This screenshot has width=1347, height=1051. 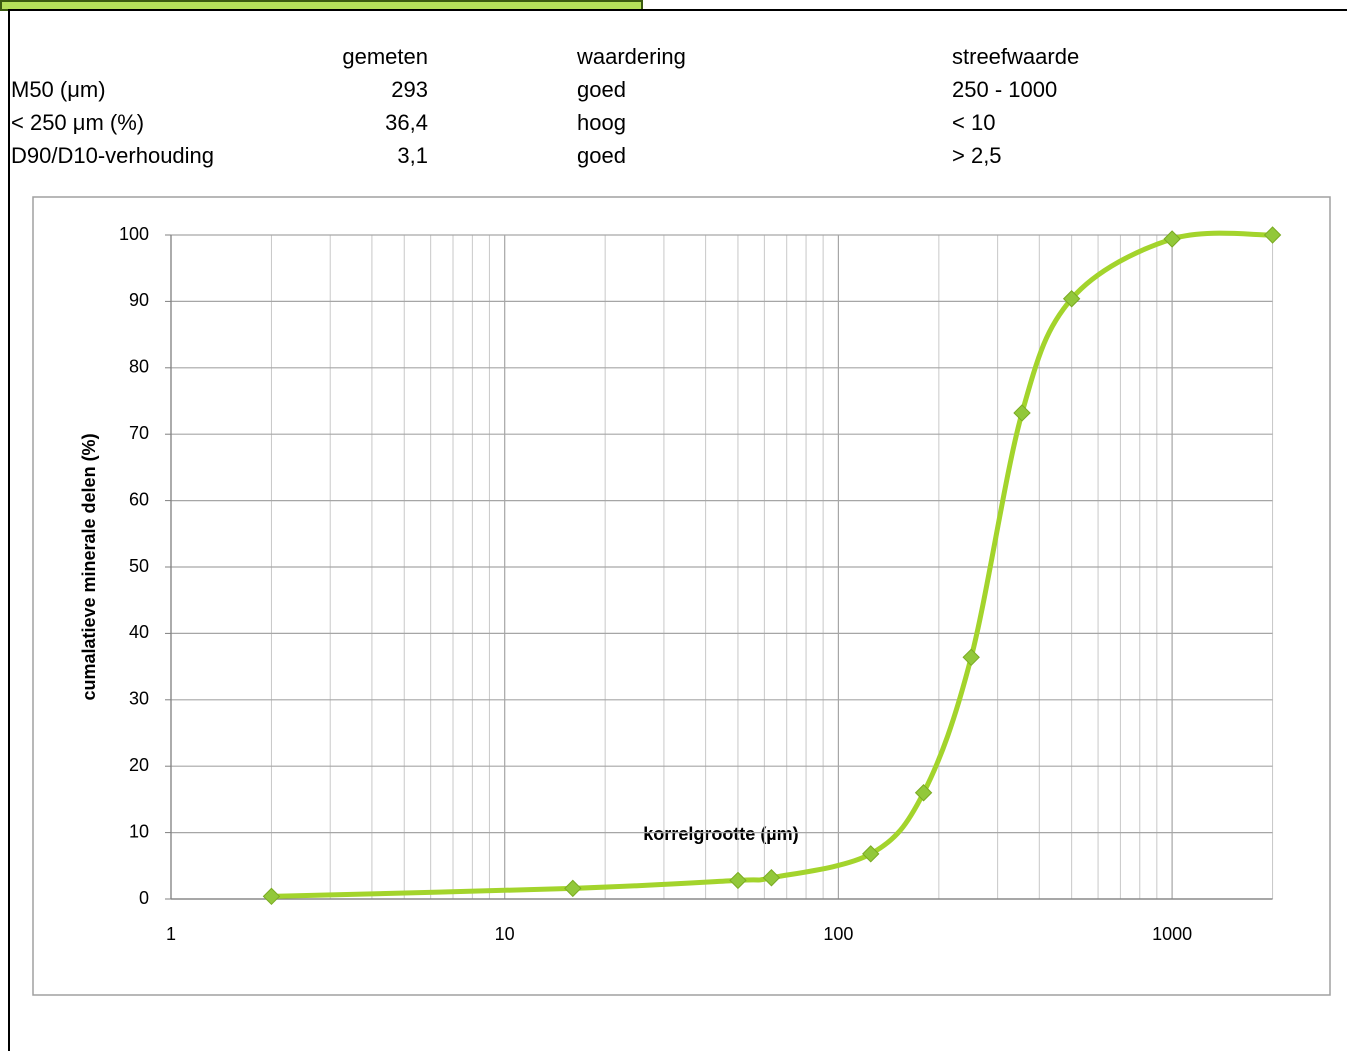 I want to click on table-cell: 250 - 1000, so click(x=1005, y=89).